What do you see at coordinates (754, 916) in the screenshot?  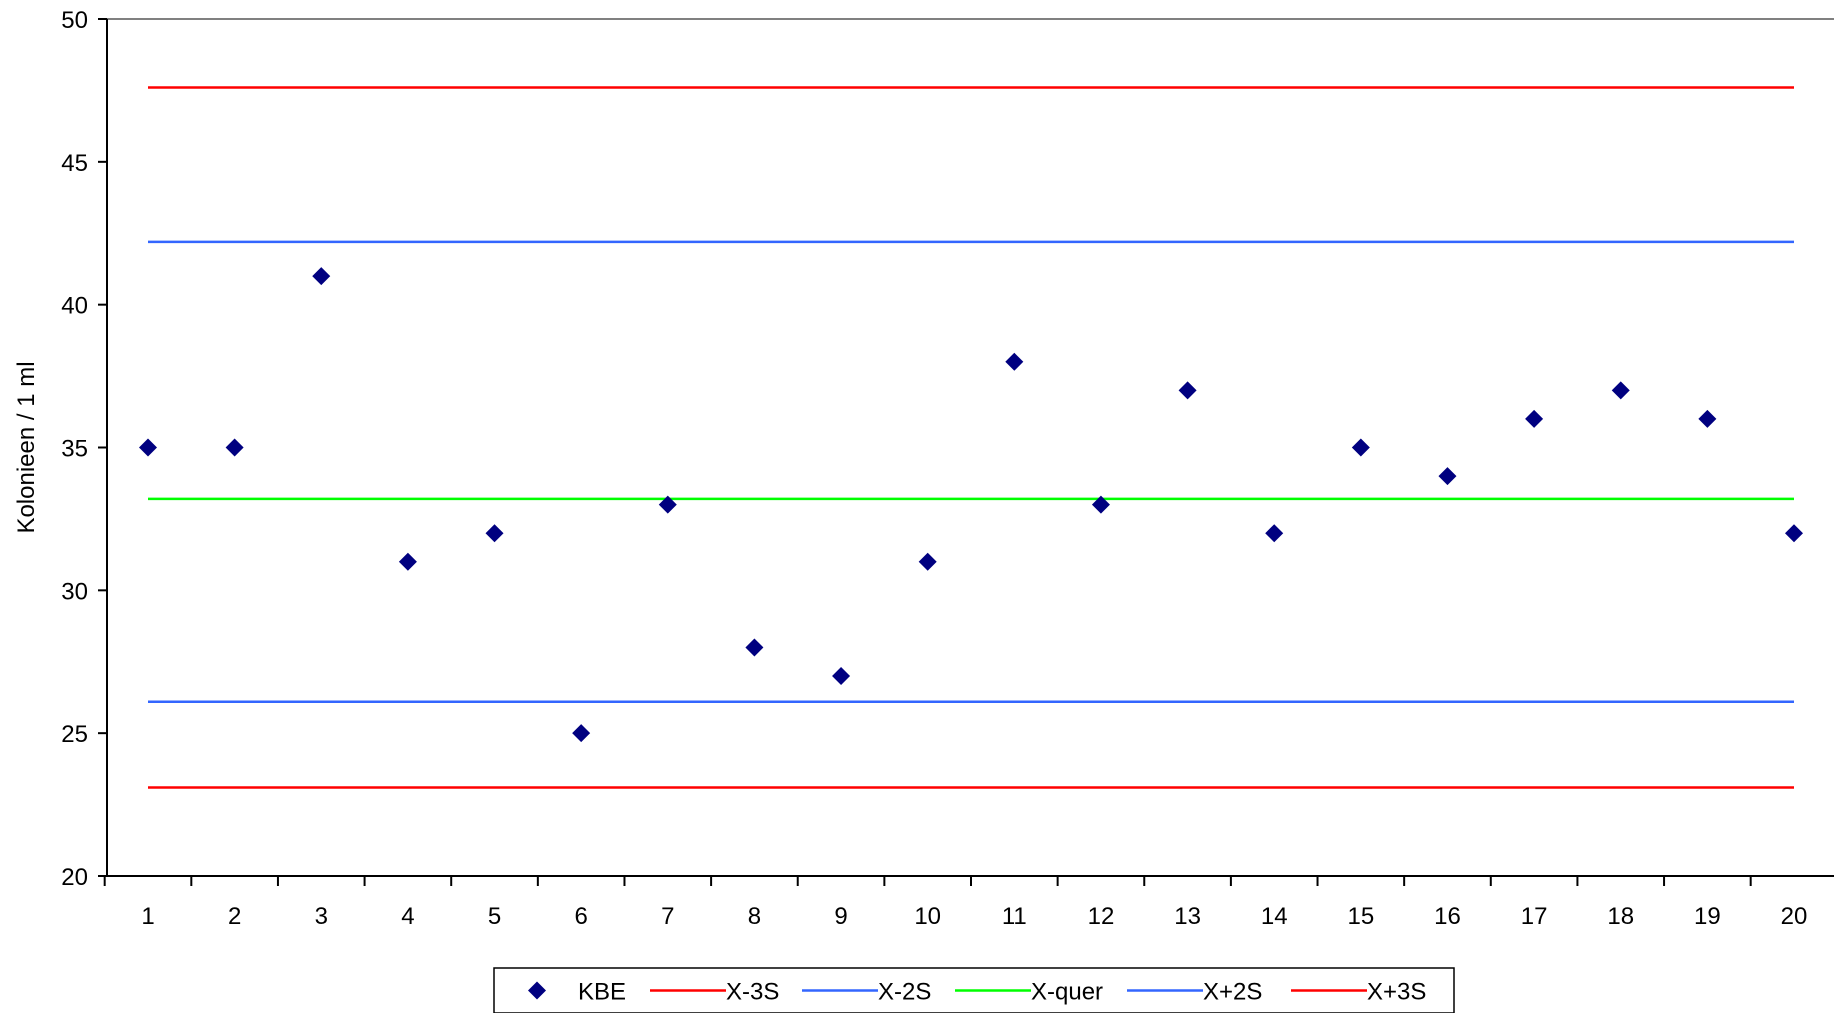 I see `x-tick-label: 8` at bounding box center [754, 916].